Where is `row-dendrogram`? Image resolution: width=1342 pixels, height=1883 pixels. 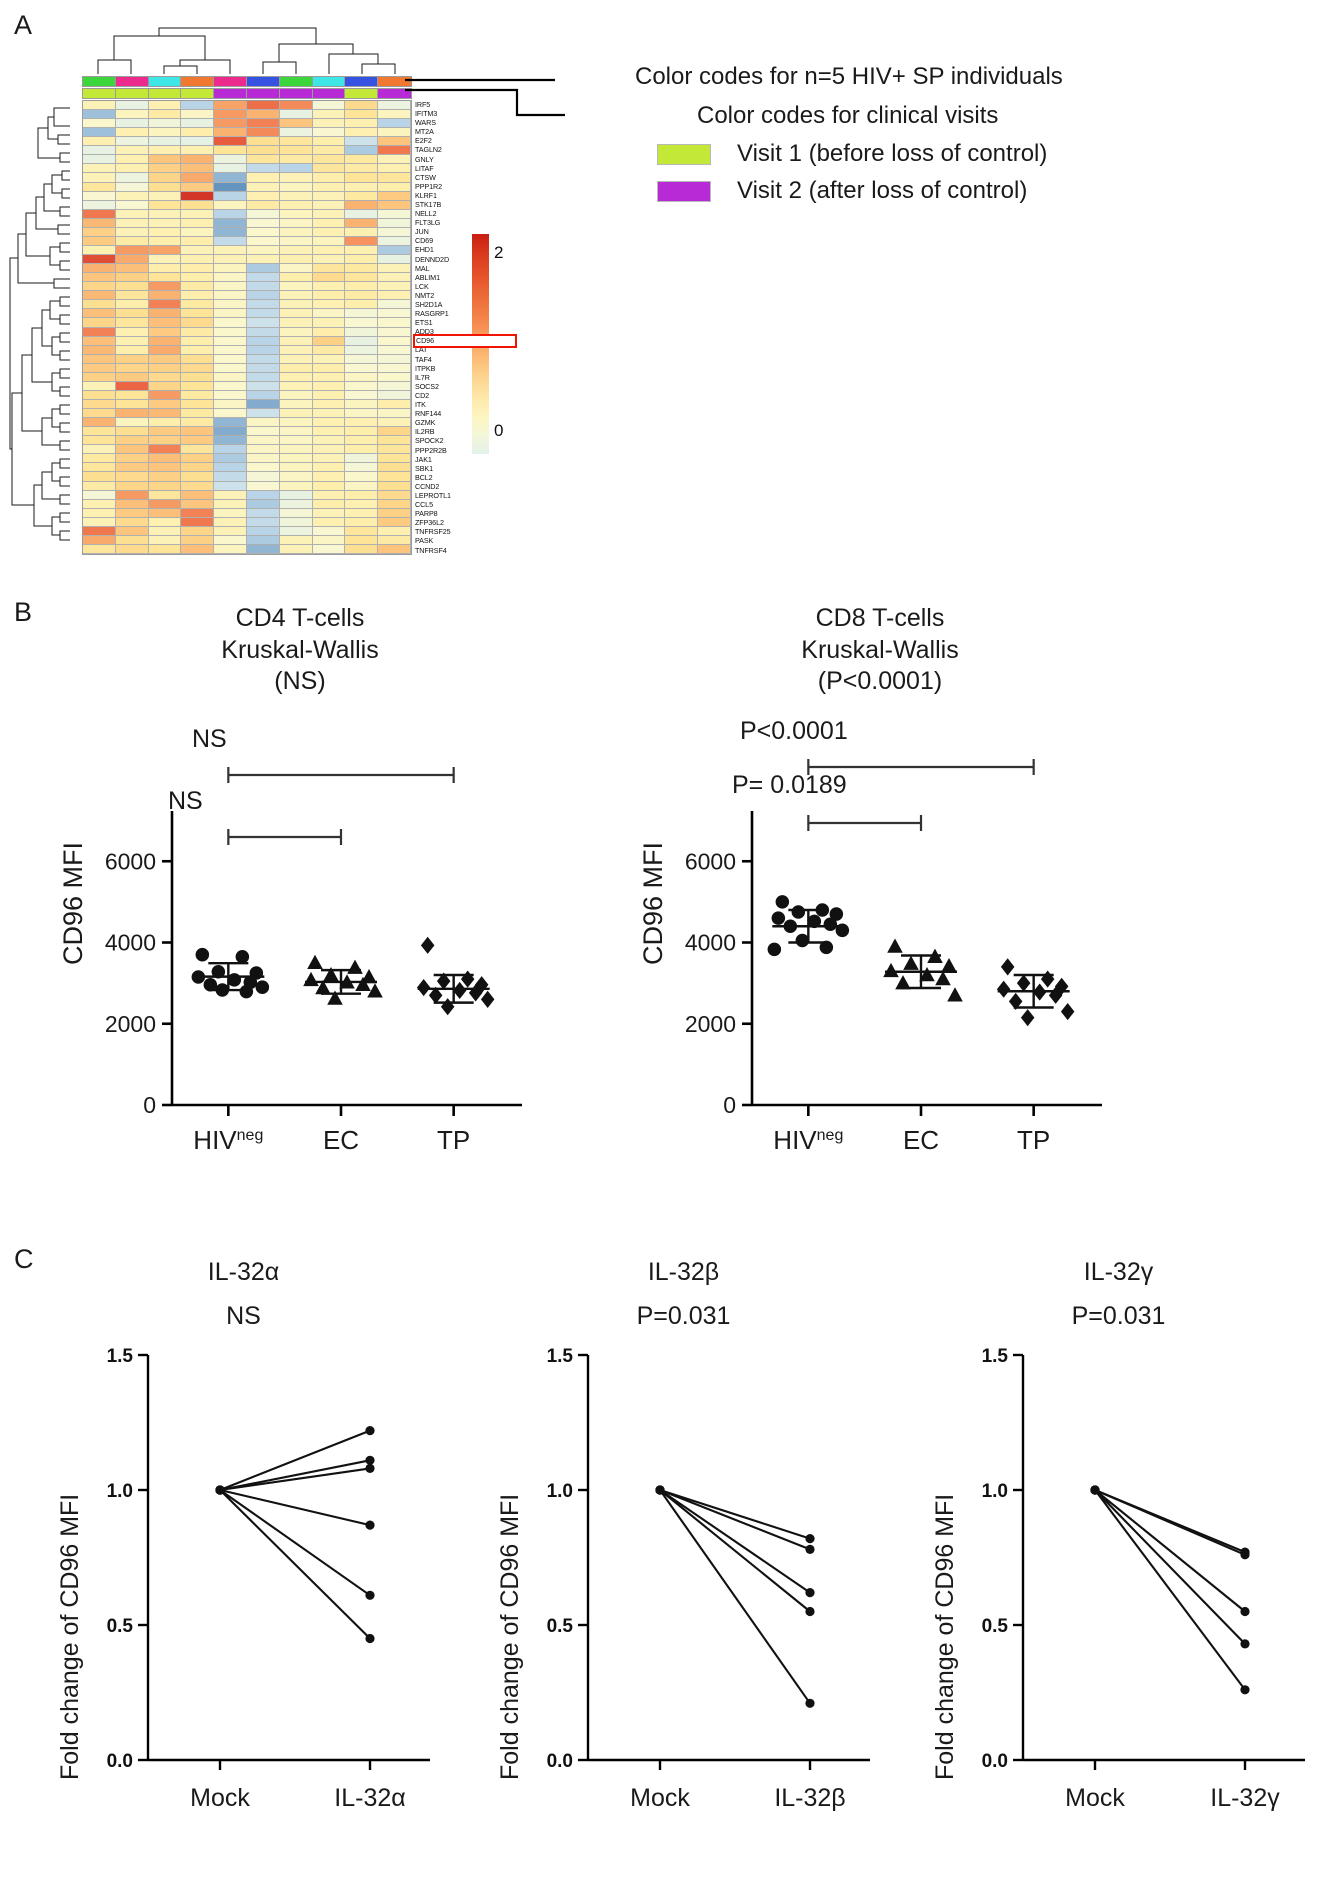
row-dendrogram is located at coordinates (39, 324).